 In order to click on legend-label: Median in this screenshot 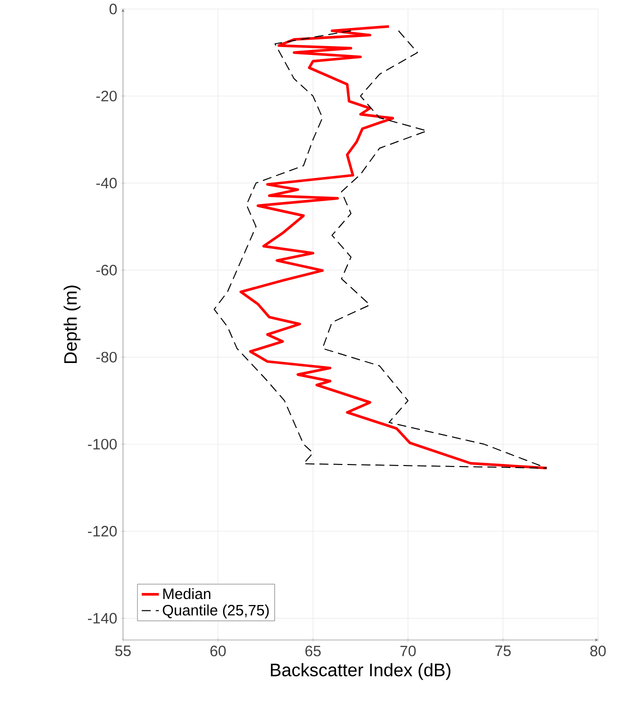, I will do `click(186, 594)`.